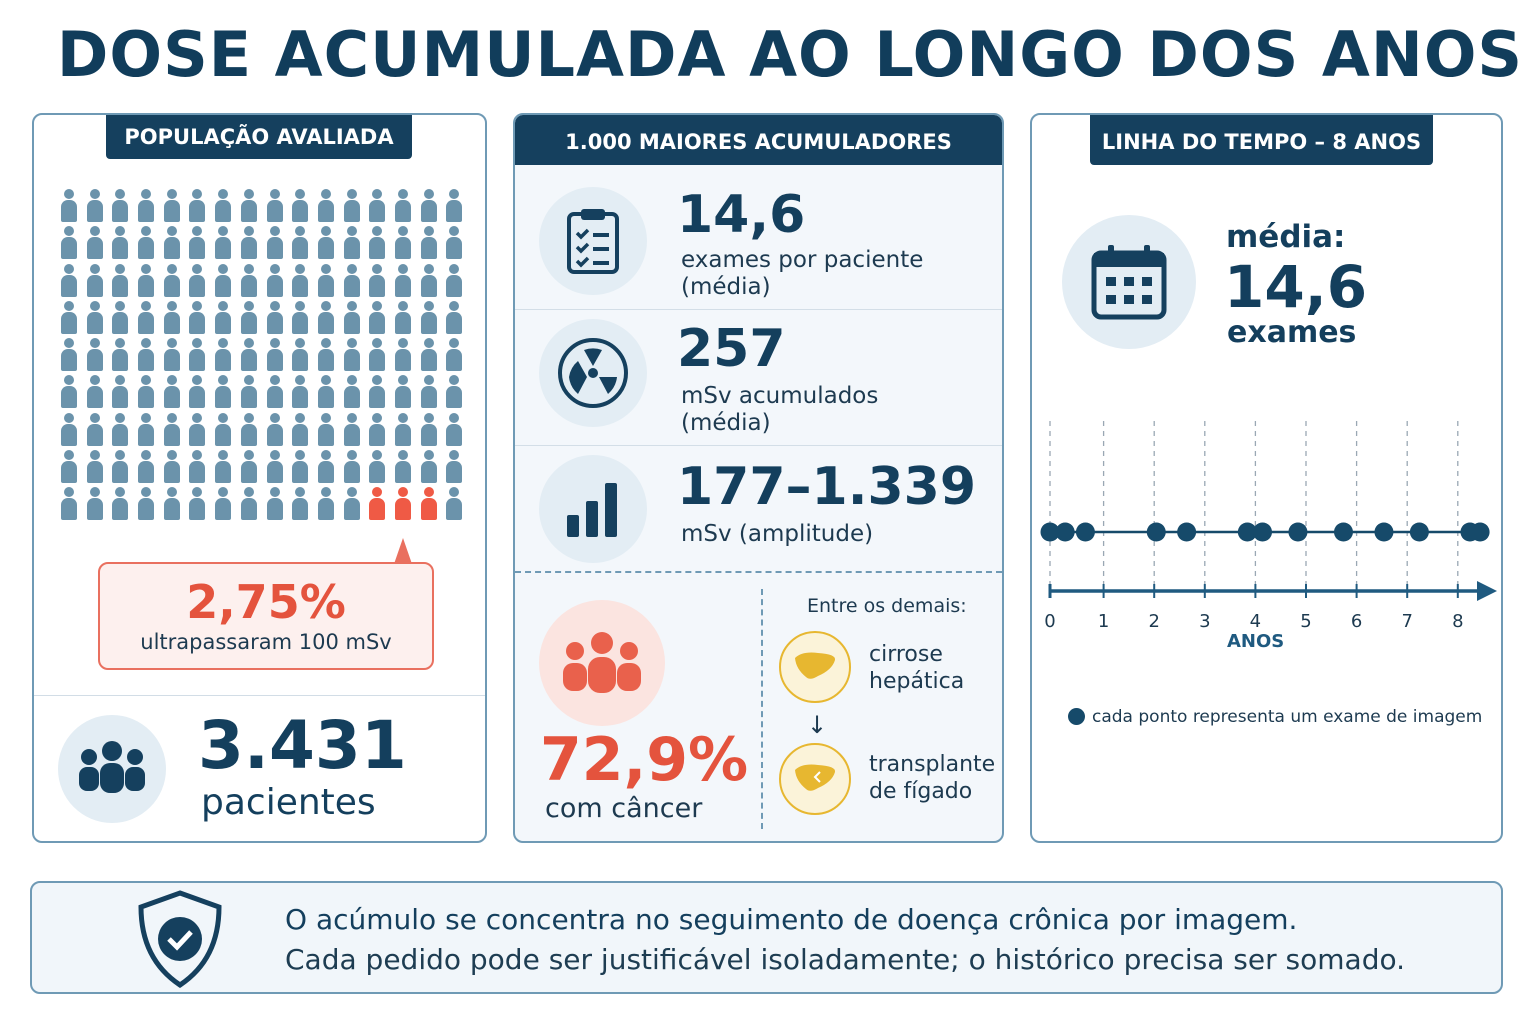 Image resolution: width=1536 pixels, height=1024 pixels. Describe the element at coordinates (1256, 641) in the screenshot. I see `axis-label: ANOS` at that location.